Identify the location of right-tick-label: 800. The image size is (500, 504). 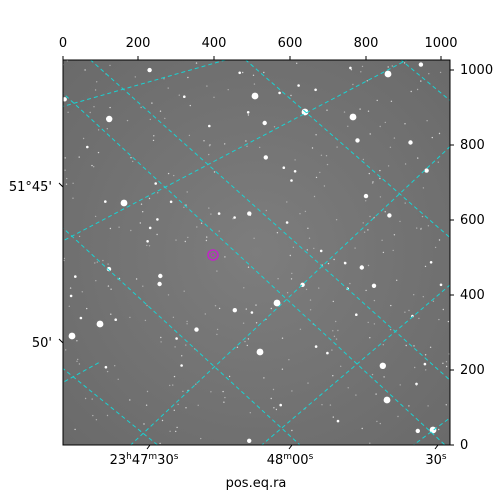
(472, 145).